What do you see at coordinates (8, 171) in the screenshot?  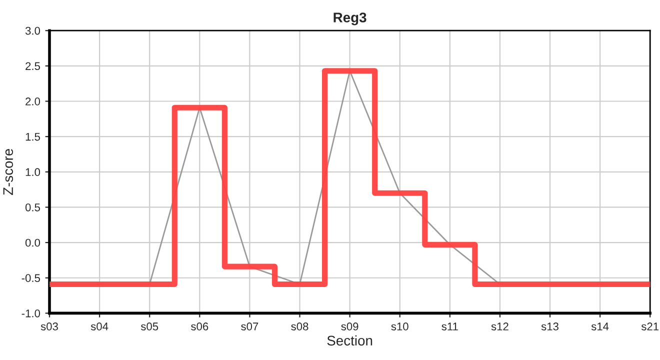 I see `y-axis-title: Z-score` at bounding box center [8, 171].